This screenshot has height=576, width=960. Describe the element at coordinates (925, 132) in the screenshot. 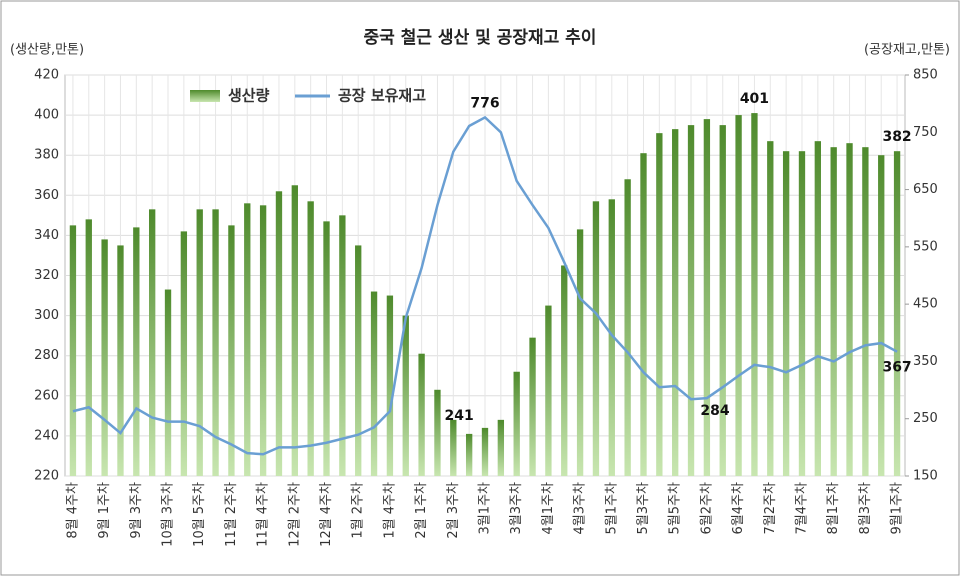

I see `y2-tick-label: 750` at that location.